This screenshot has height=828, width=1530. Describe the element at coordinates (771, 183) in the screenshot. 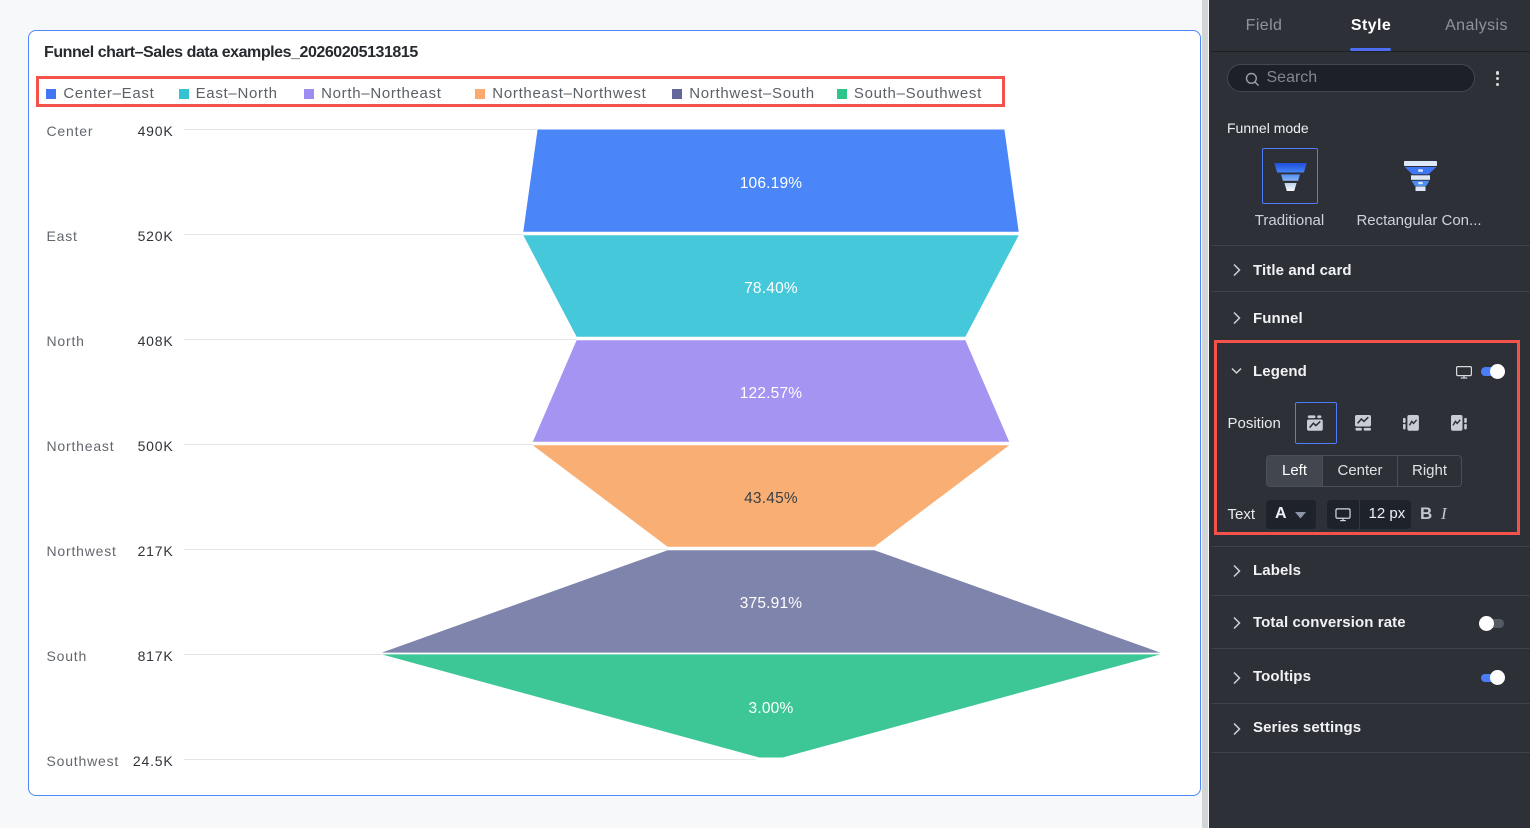

I see `svg-text: 106.19%` at that location.